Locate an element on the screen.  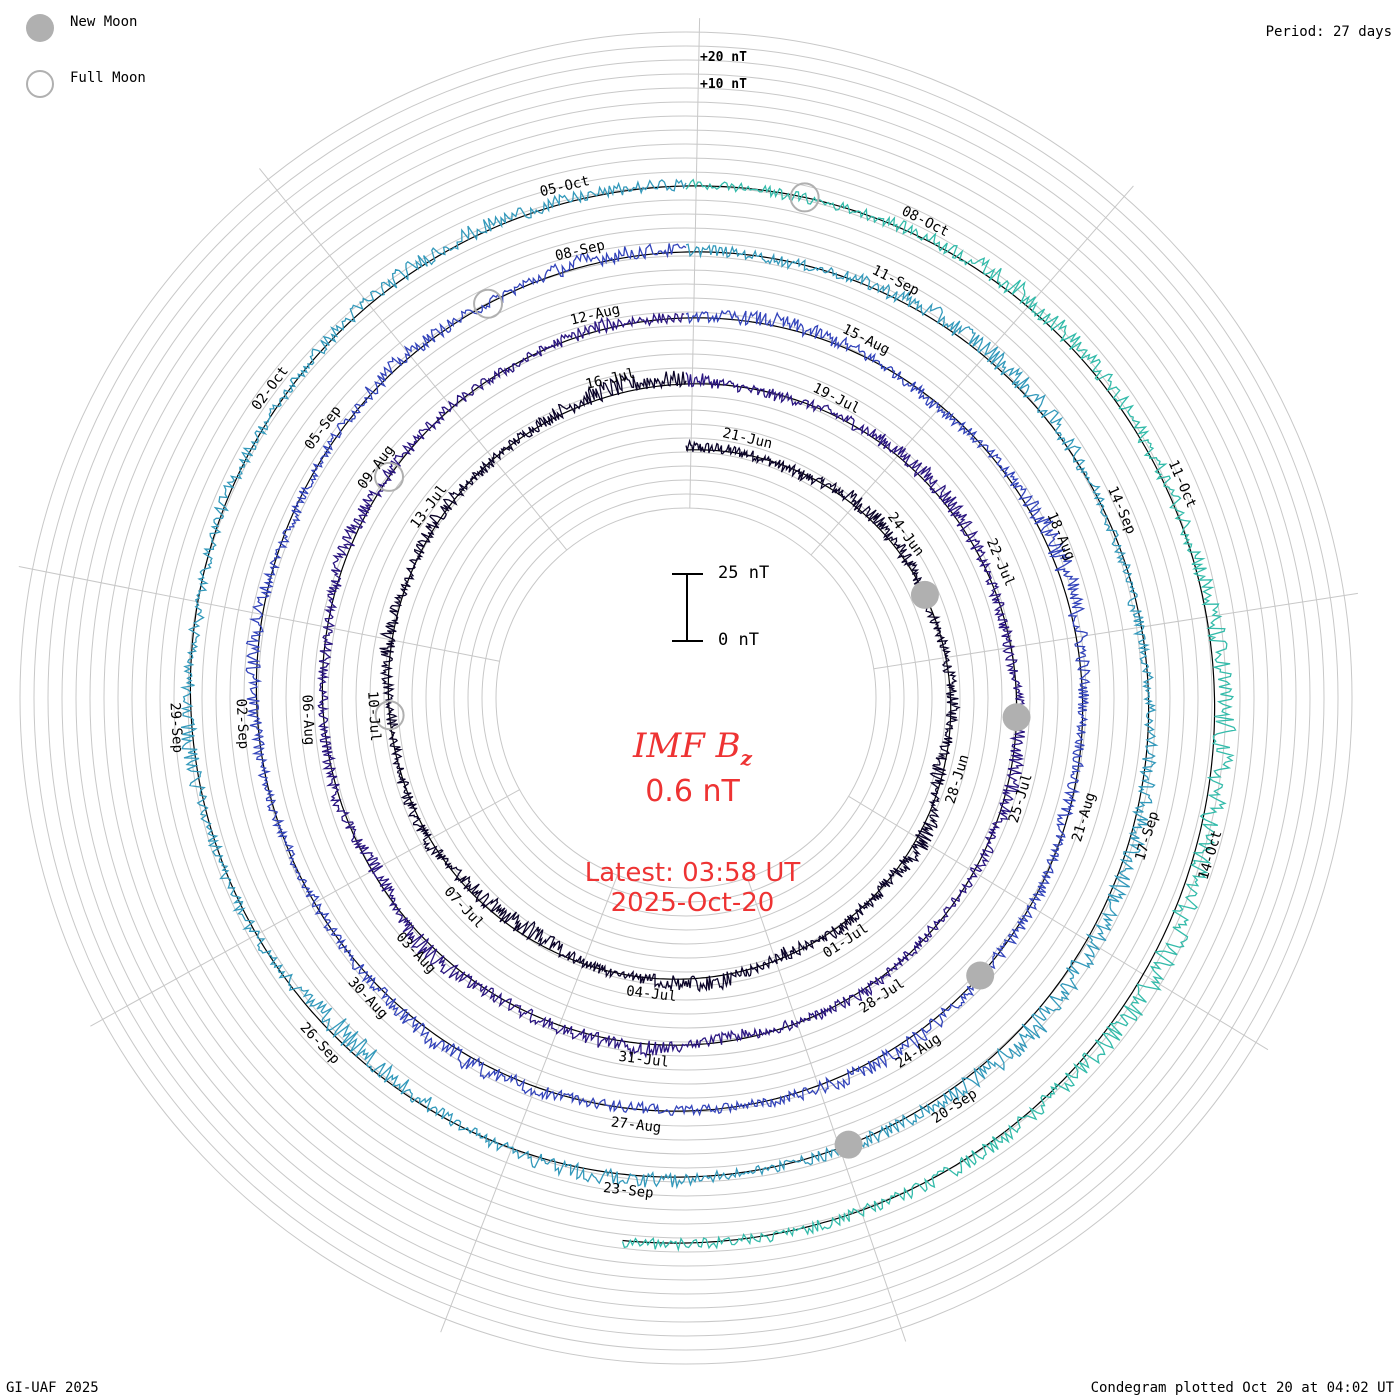
credit-label: GI-UAF 2025 is located at coordinates (52, 1388).